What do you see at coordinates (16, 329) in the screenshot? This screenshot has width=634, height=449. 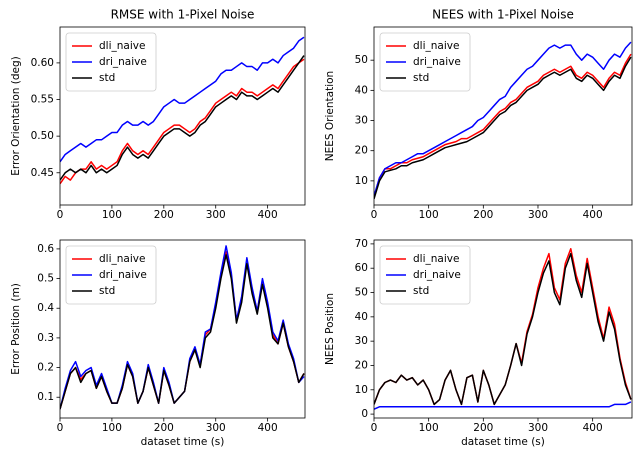 I see `y-axis-label: Error Position (m)` at bounding box center [16, 329].